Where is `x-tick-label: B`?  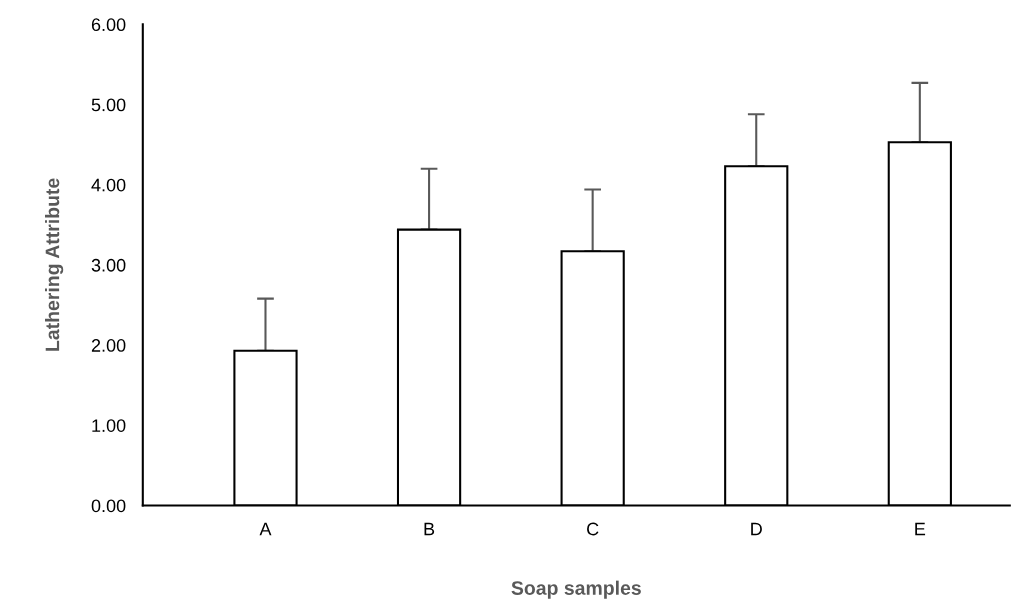 x-tick-label: B is located at coordinates (429, 529).